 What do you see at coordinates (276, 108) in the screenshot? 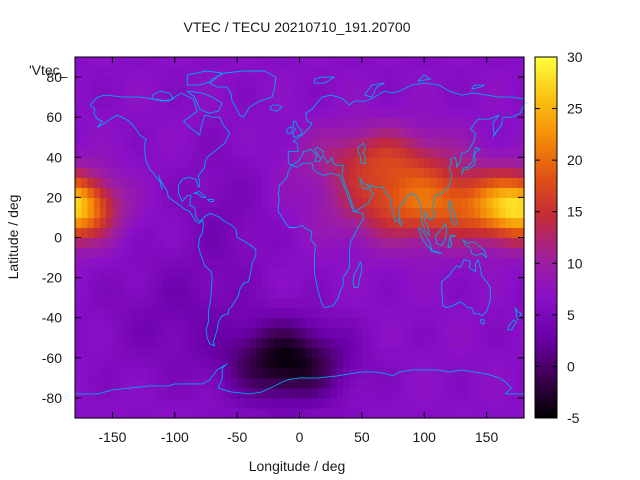
I see `coastline-iceland` at bounding box center [276, 108].